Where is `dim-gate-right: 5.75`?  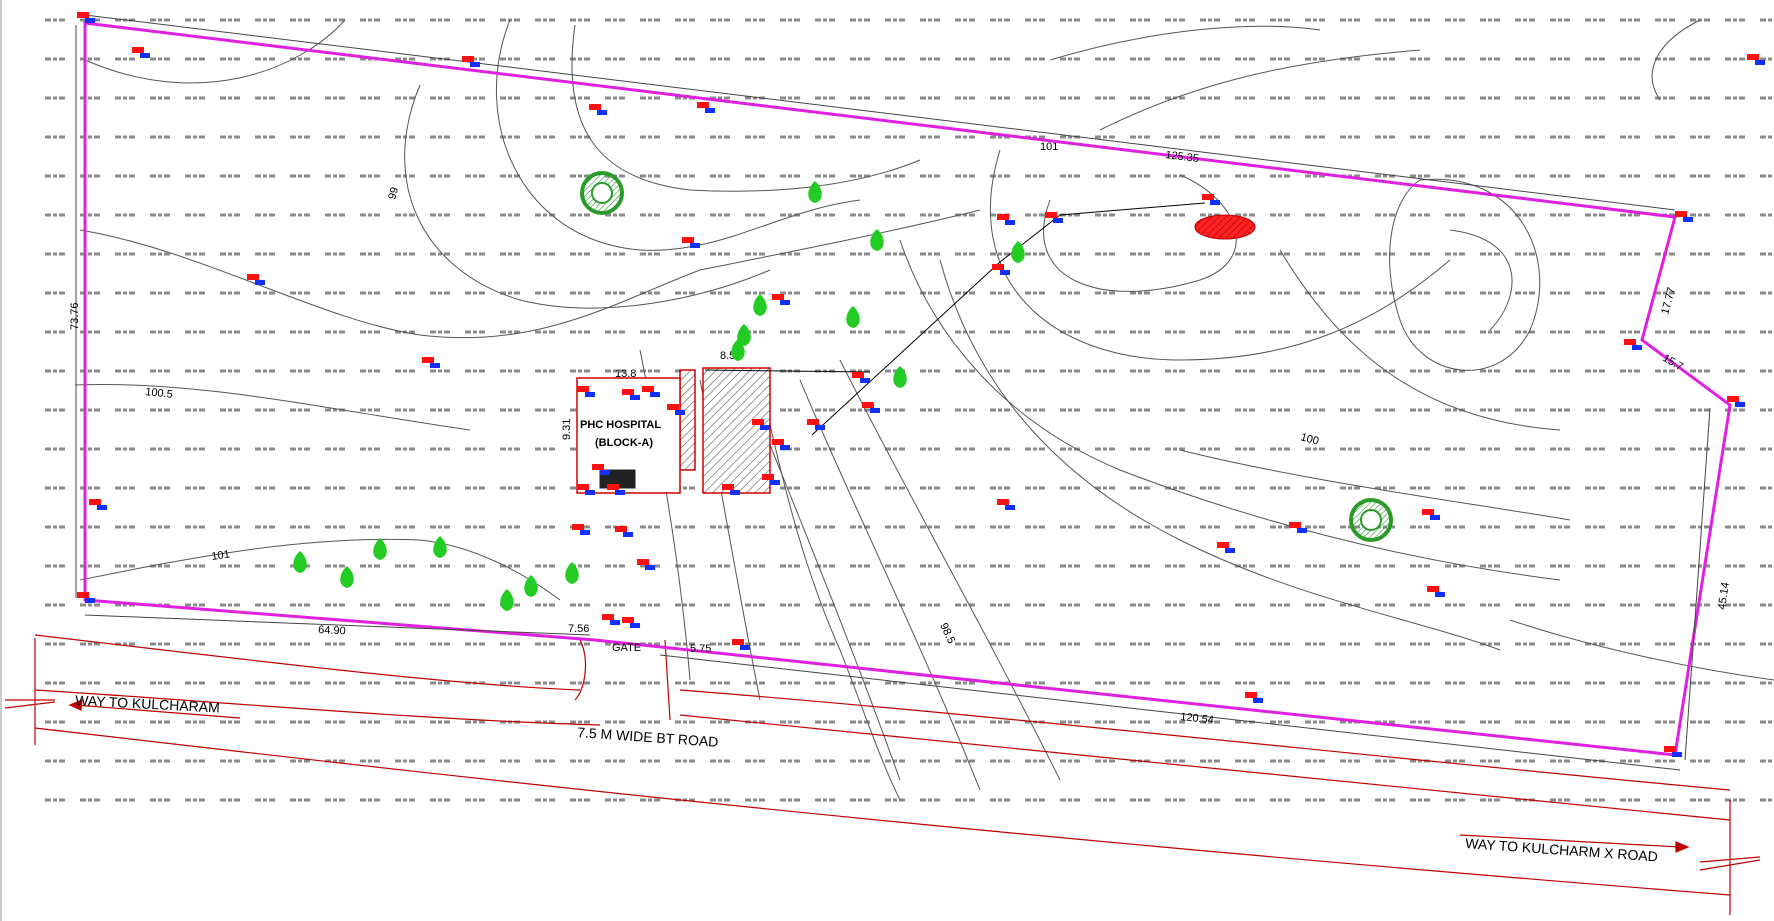
dim-gate-right: 5.75 is located at coordinates (700, 649).